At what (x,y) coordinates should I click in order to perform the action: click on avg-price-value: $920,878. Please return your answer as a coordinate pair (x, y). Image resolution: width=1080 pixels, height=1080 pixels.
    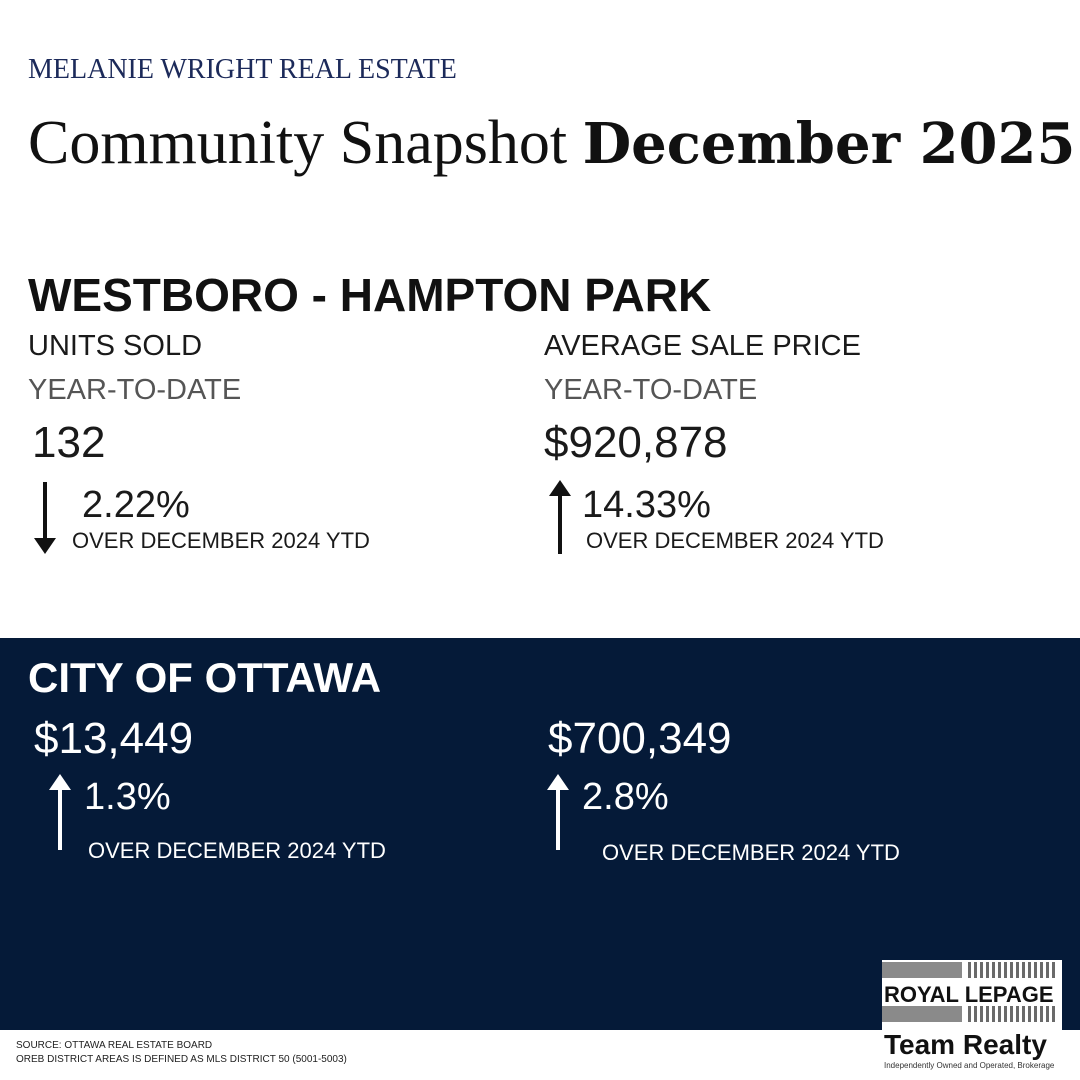
    Looking at the image, I should click on (636, 442).